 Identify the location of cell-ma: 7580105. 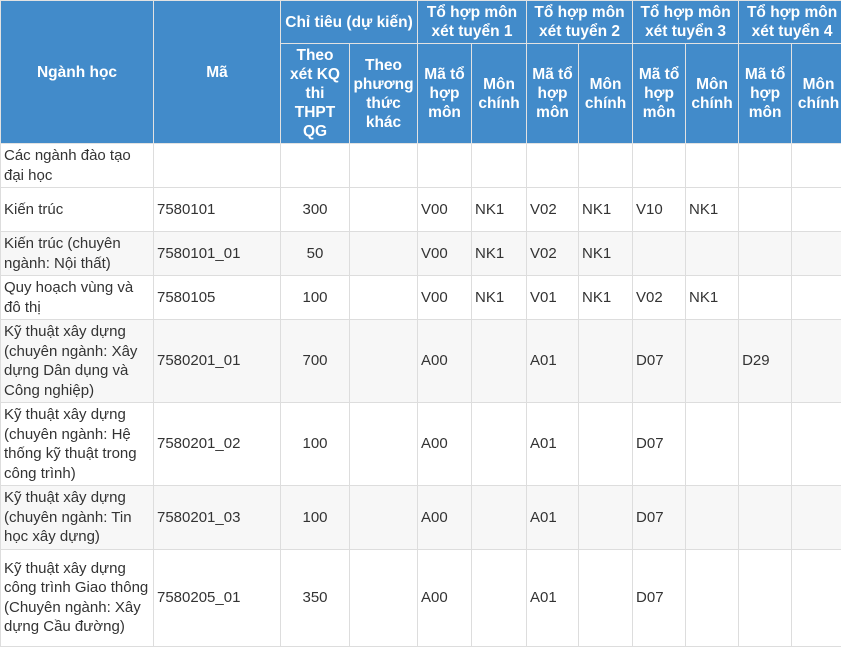
(217, 298).